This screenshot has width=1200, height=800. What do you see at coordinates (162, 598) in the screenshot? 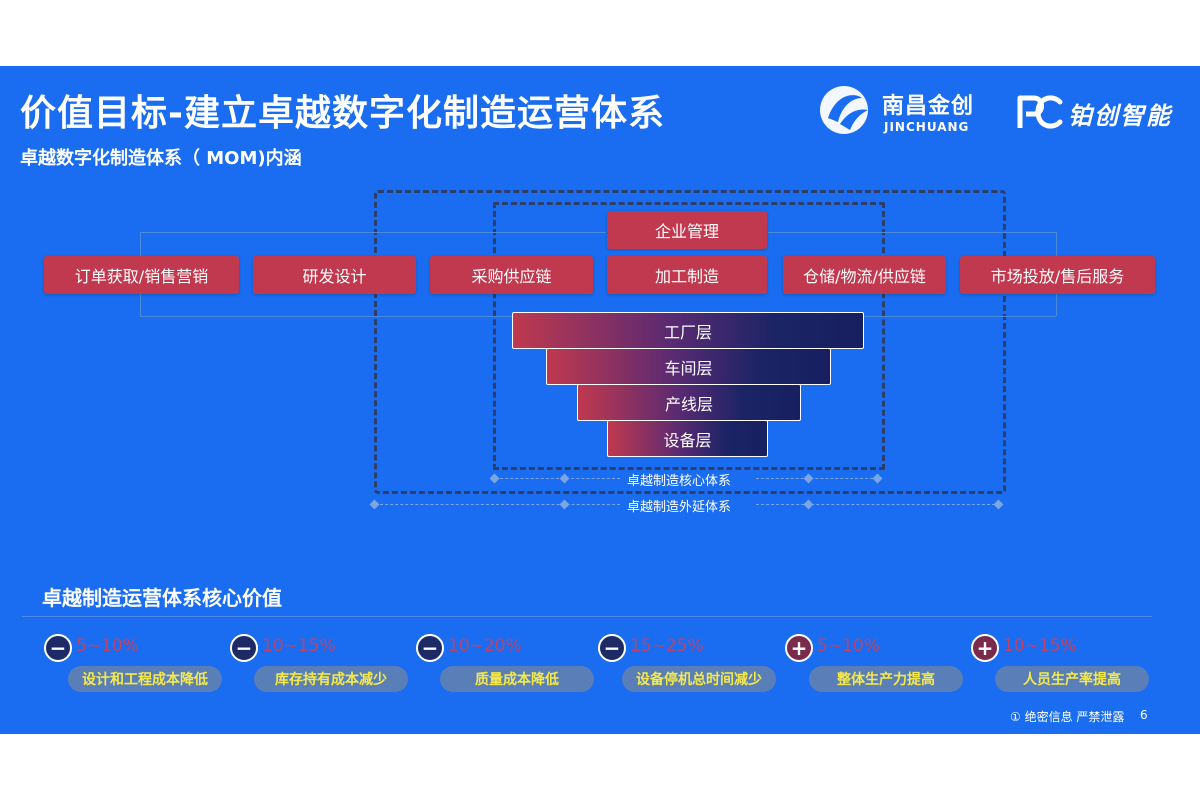
I see `value-heading: 卓越制造运营体系核心价值` at bounding box center [162, 598].